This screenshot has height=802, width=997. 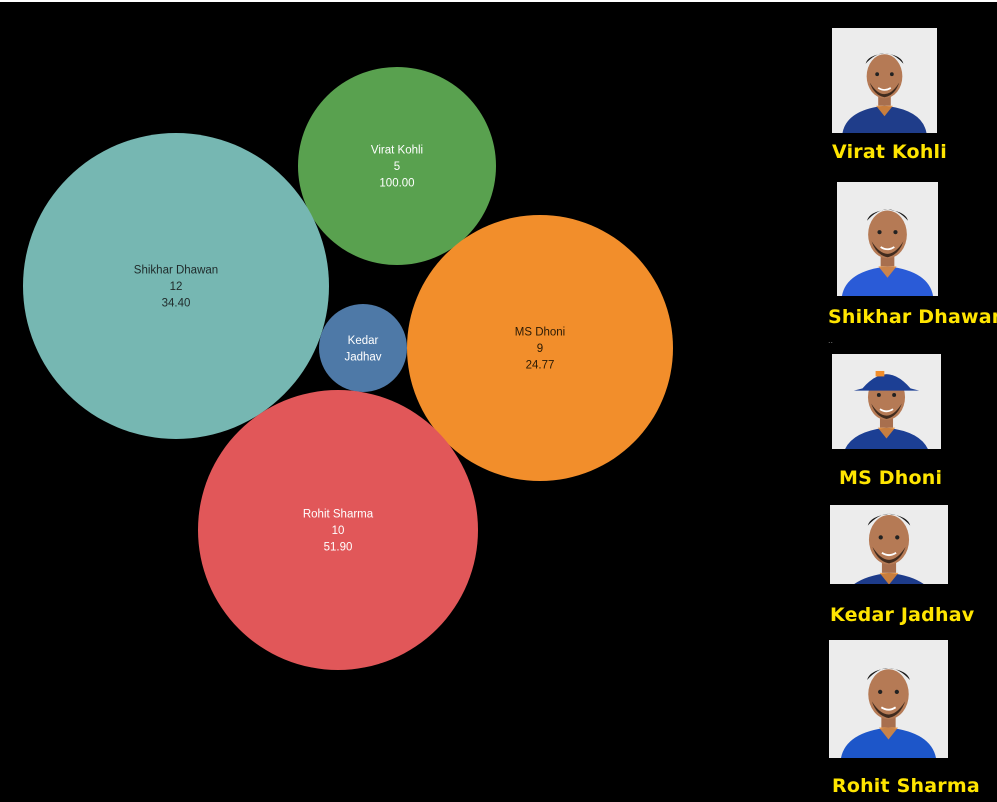 What do you see at coordinates (540, 366) in the screenshot?
I see `bubble-label-ms-dhoni-2: 24.77` at bounding box center [540, 366].